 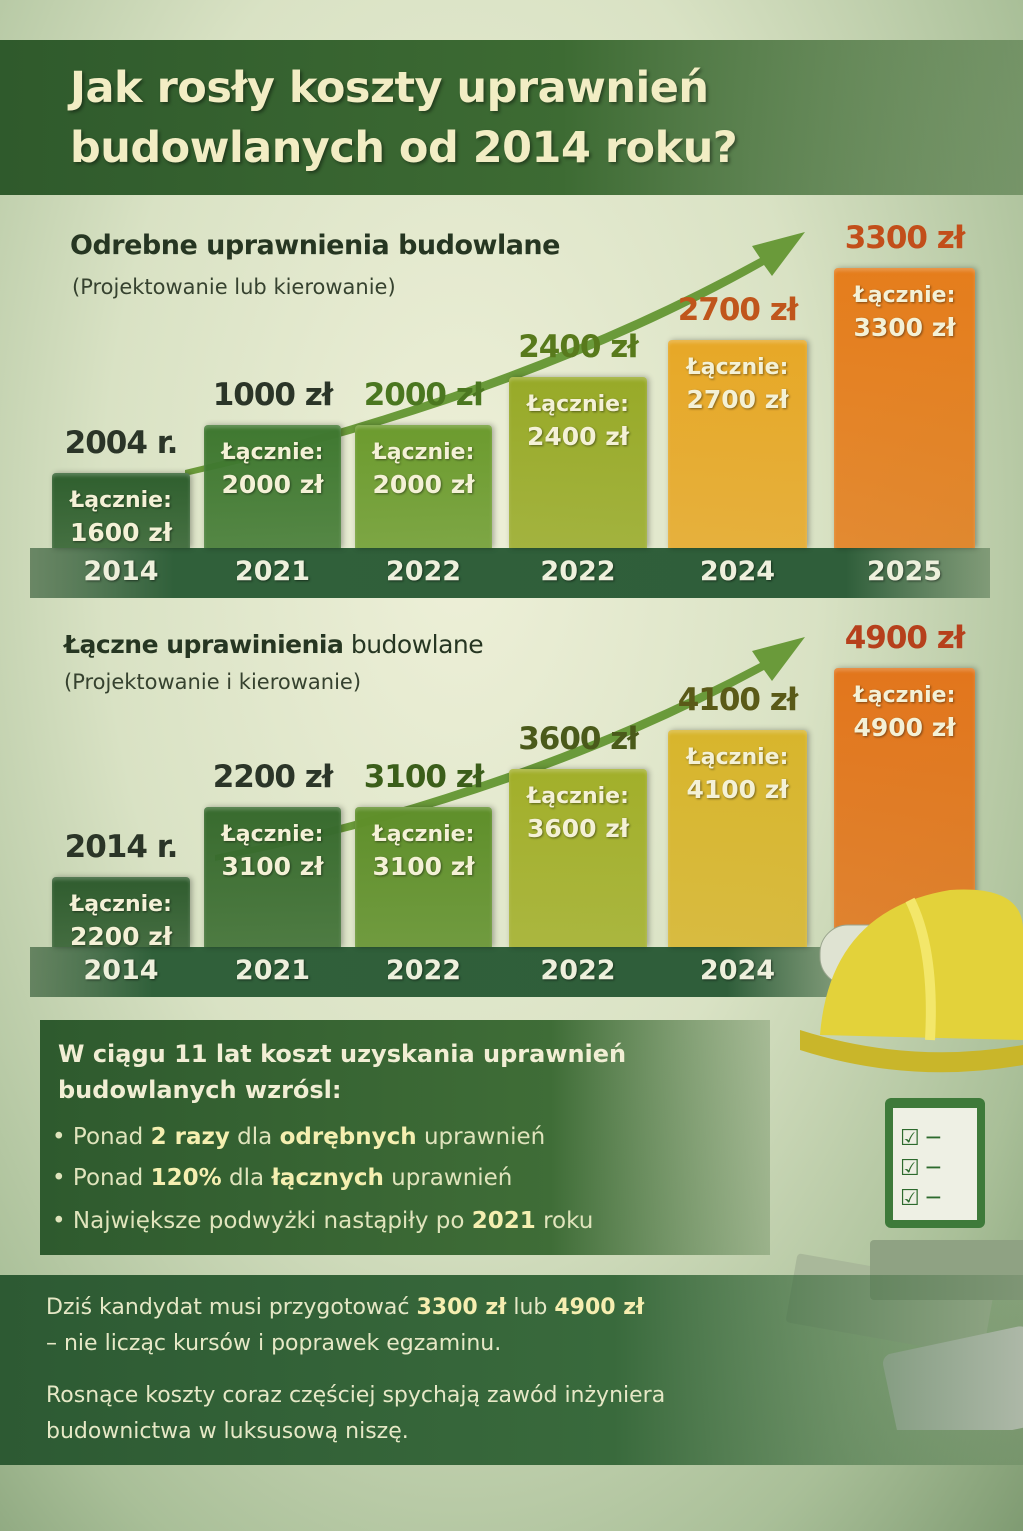 What do you see at coordinates (424, 394) in the screenshot?
I see `bar-top-label: 2000 zł` at bounding box center [424, 394].